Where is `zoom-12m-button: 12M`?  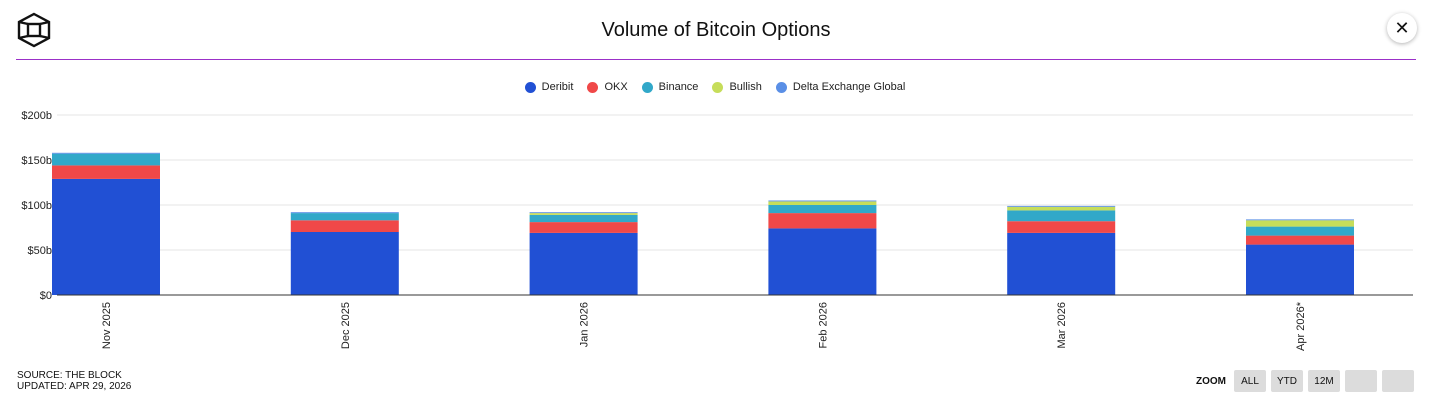
zoom-12m-button: 12M is located at coordinates (1324, 381).